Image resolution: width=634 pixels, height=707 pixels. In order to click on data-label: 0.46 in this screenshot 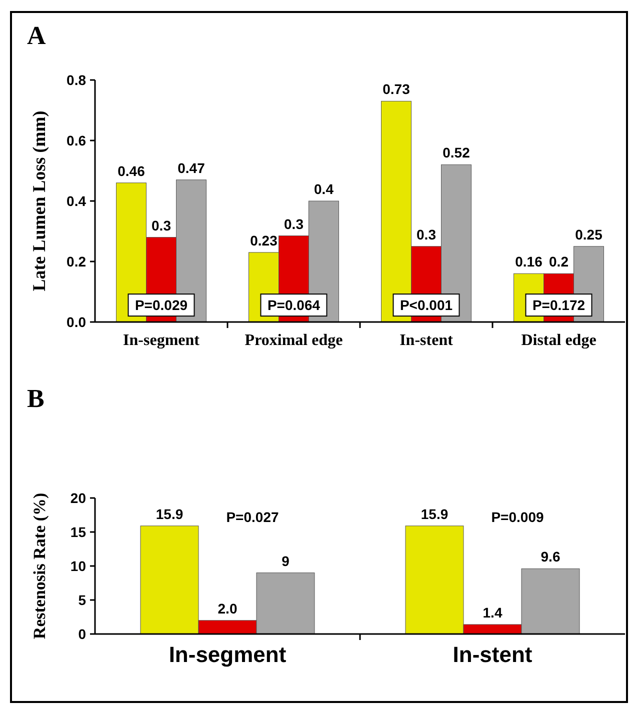, I will do `click(132, 170)`.